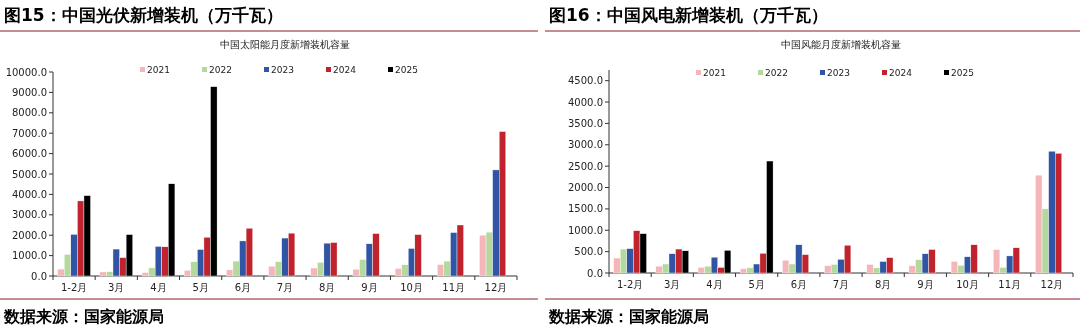  Describe the element at coordinates (29, 174) in the screenshot. I see `y-tick-label: 5000.0` at that location.